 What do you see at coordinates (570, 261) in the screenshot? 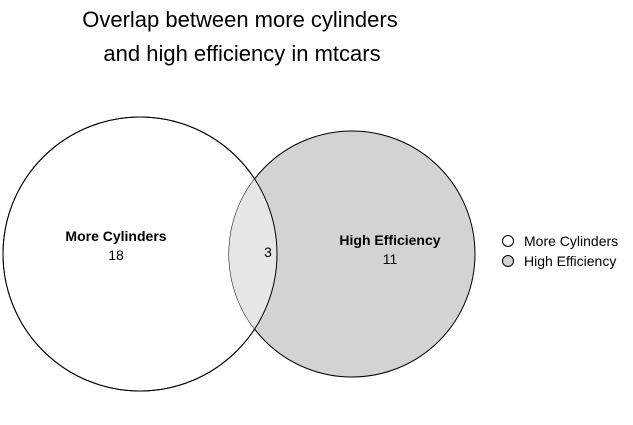
I see `legend-label-high-efficiency: High Efficiency` at bounding box center [570, 261].